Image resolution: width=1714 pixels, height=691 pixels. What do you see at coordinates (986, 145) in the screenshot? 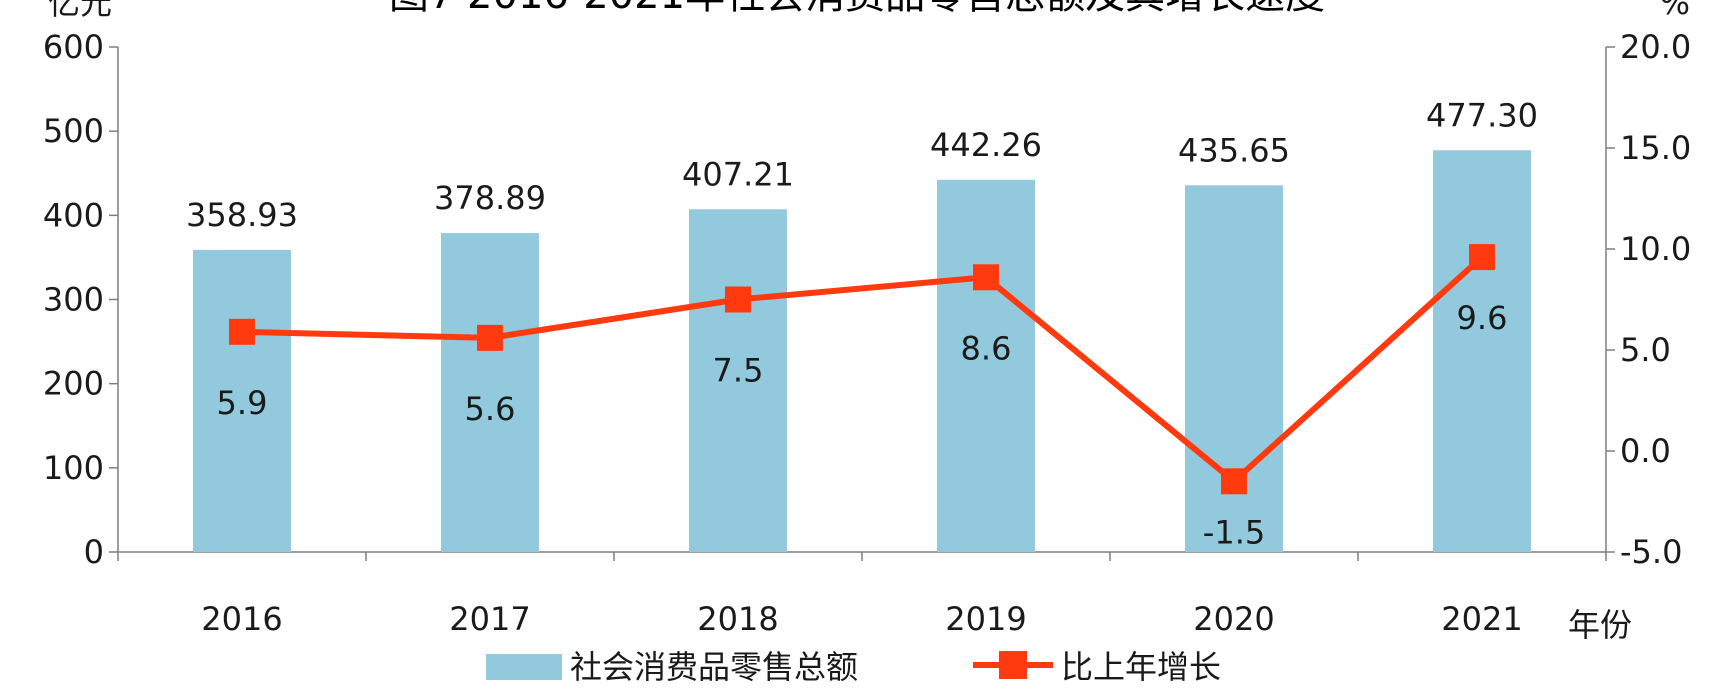
I see `bar-data-label: 442.26` at bounding box center [986, 145].